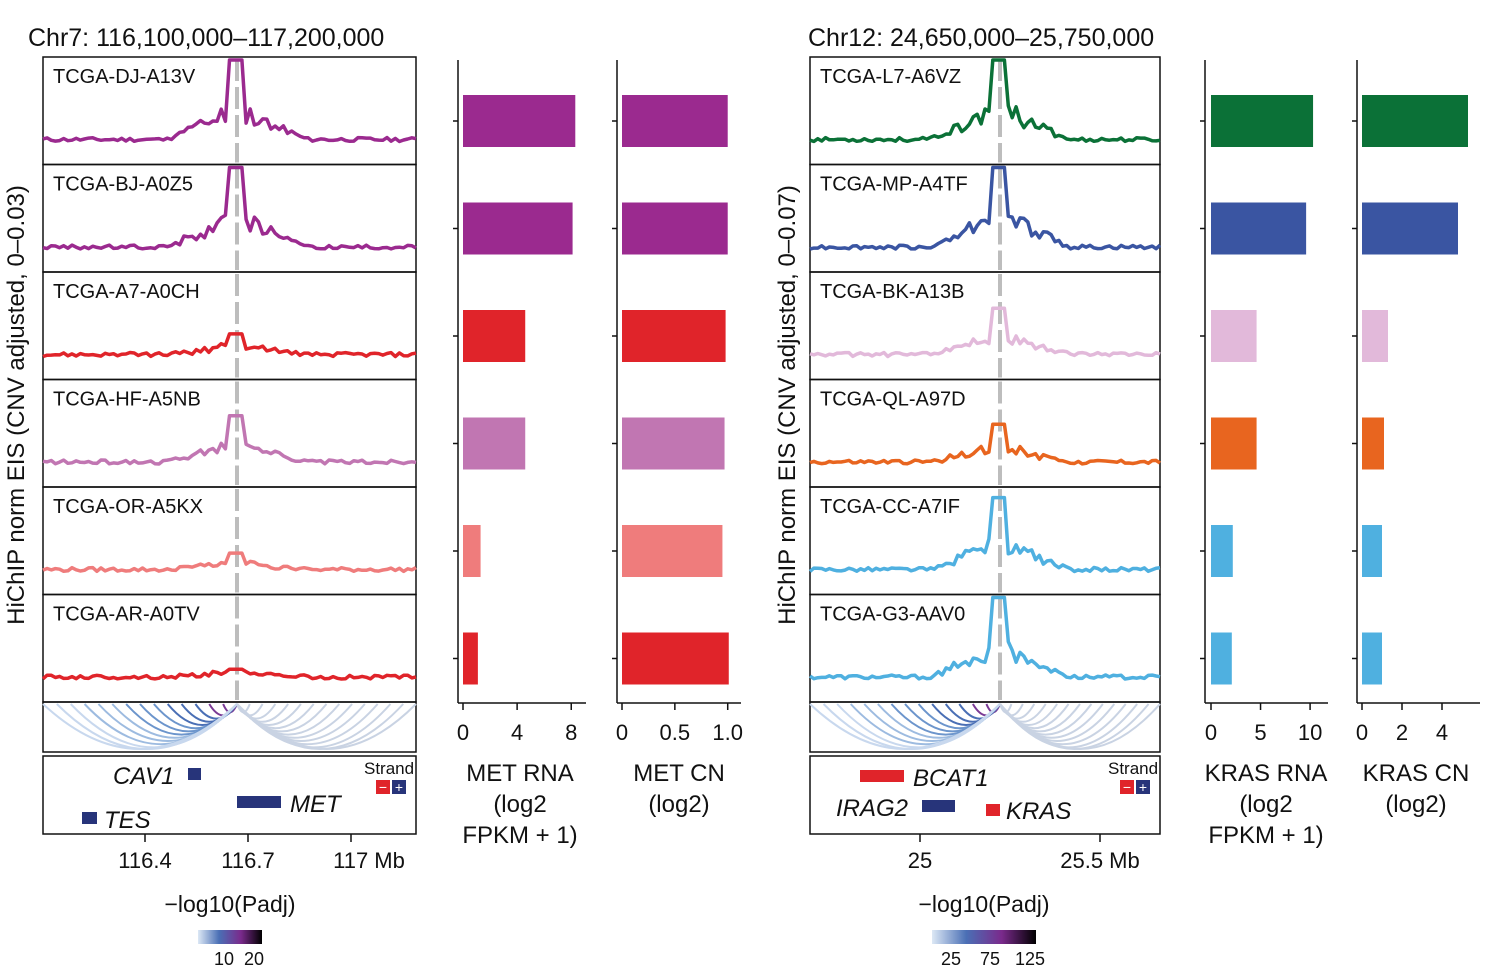  I want to click on strand-plus-text: +, so click(1143, 787).